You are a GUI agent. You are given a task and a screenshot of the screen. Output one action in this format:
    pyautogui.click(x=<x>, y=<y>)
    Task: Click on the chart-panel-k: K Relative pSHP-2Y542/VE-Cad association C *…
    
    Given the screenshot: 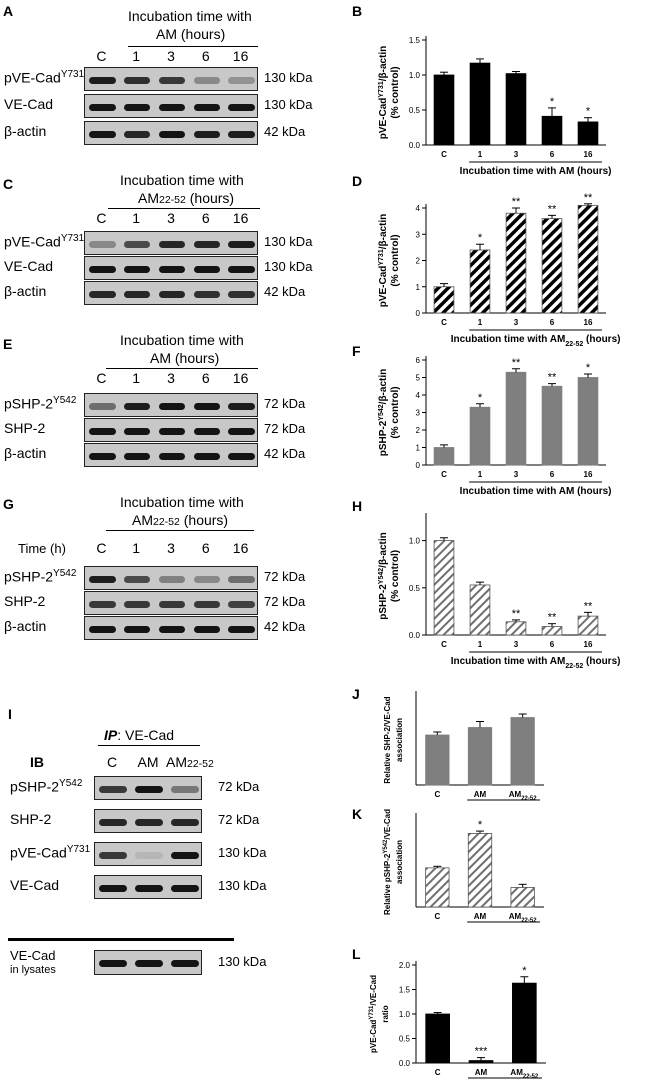 What is the action you would take?
    pyautogui.click(x=496, y=865)
    